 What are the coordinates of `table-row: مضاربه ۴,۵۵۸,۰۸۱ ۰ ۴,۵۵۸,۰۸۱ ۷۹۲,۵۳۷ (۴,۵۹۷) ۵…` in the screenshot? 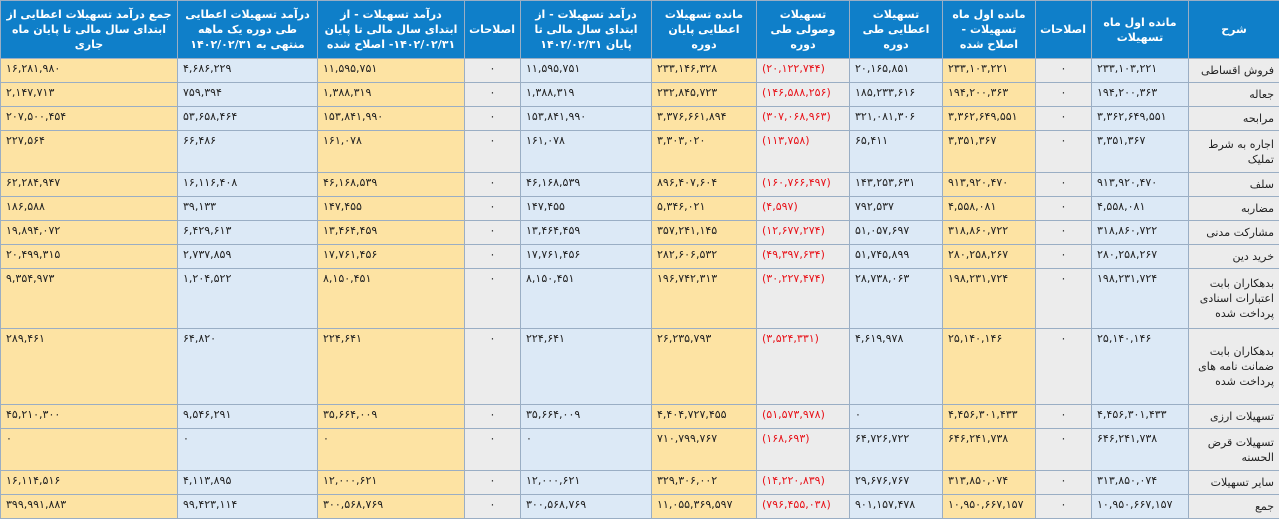 It's located at (639, 208).